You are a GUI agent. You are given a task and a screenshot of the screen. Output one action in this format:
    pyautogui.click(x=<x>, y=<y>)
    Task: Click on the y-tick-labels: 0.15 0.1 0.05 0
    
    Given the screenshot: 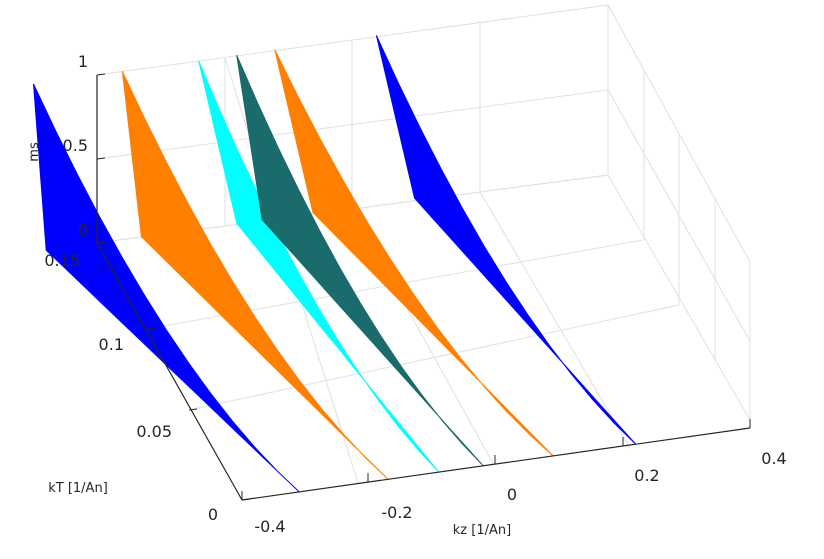 What is the action you would take?
    pyautogui.click(x=131, y=387)
    